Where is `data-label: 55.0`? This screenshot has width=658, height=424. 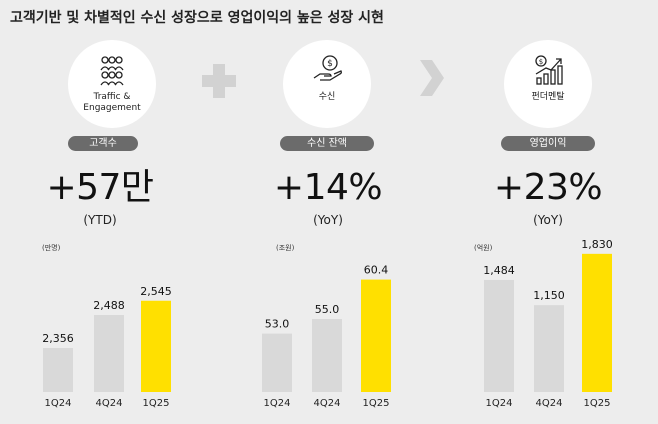 data-label: 55.0 is located at coordinates (327, 309).